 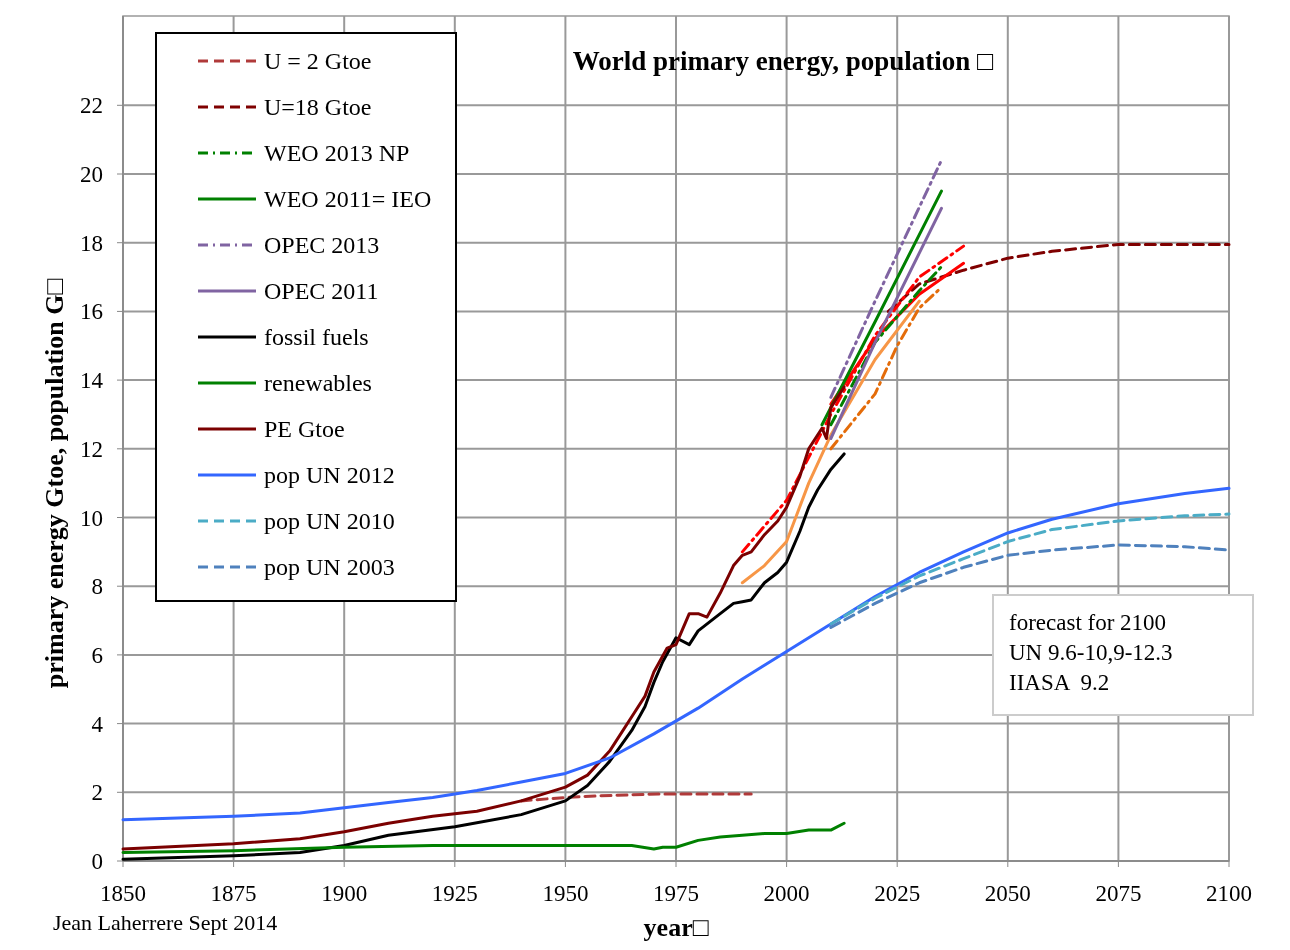 I want to click on x-tick-label: 2000, so click(x=786, y=893).